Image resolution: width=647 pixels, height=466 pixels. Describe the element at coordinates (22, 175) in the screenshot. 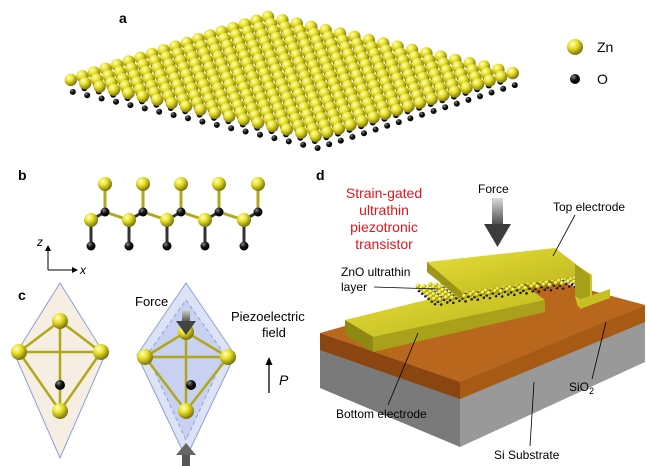

I see `panel-label-b: b` at that location.